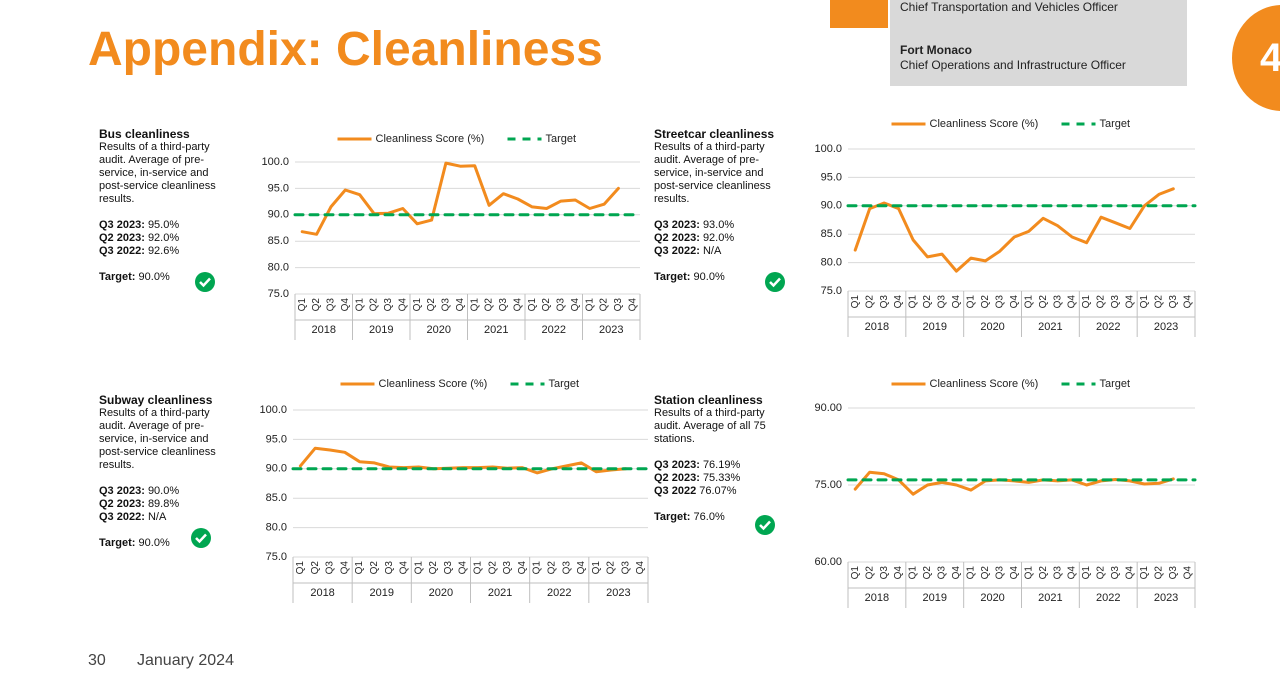 The width and height of the screenshot is (1280, 679). I want to click on y-tick-label: 60.00, so click(828, 562).